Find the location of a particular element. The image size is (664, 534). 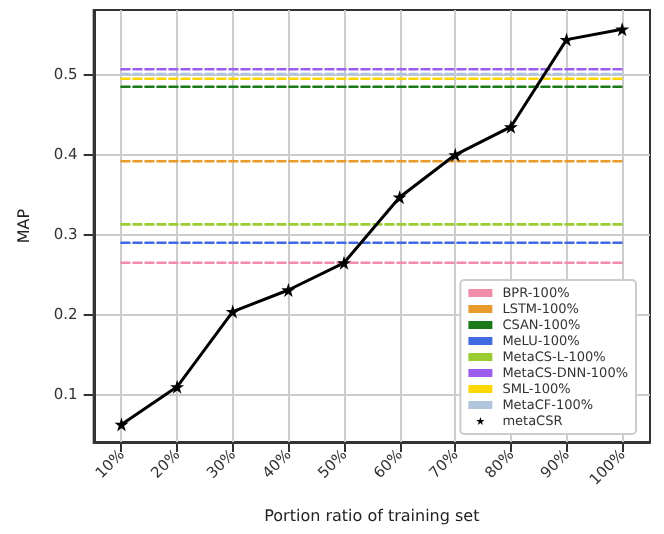

y-axis-title: MAP is located at coordinates (24, 226).